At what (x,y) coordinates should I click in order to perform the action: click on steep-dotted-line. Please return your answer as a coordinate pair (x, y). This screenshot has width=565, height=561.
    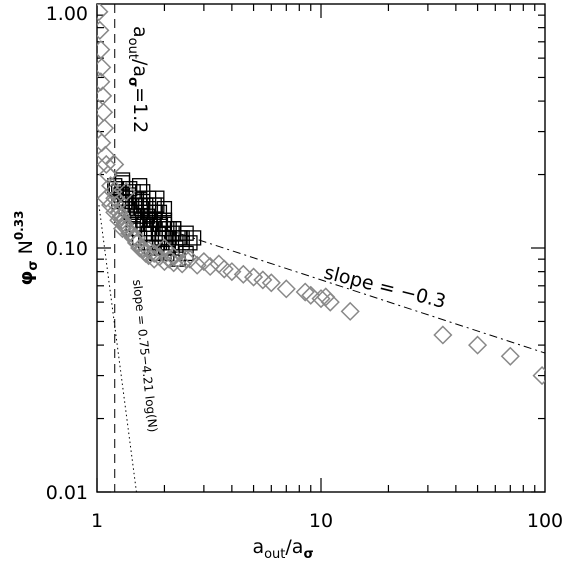
    Looking at the image, I should click on (117, 348).